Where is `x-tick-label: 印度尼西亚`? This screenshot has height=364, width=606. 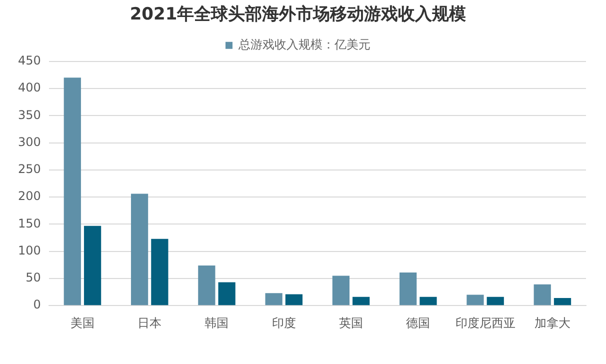
x-tick-label: 印度尼西亚 is located at coordinates (485, 323).